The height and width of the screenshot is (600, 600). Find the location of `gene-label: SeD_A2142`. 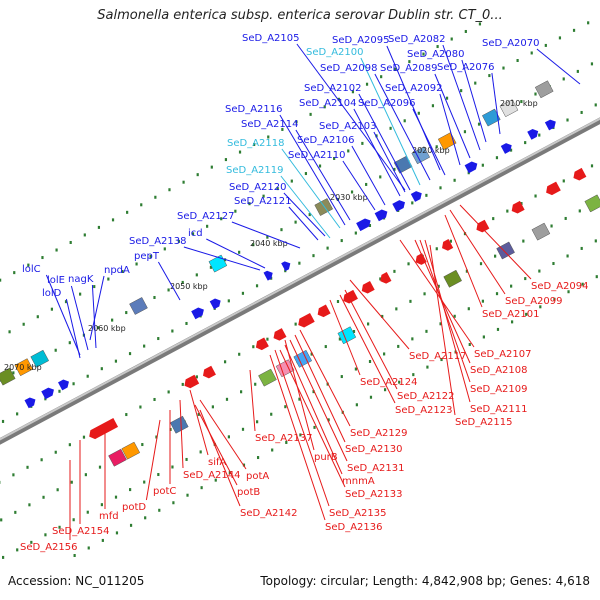

gene-label: SeD_A2142 is located at coordinates (269, 513).